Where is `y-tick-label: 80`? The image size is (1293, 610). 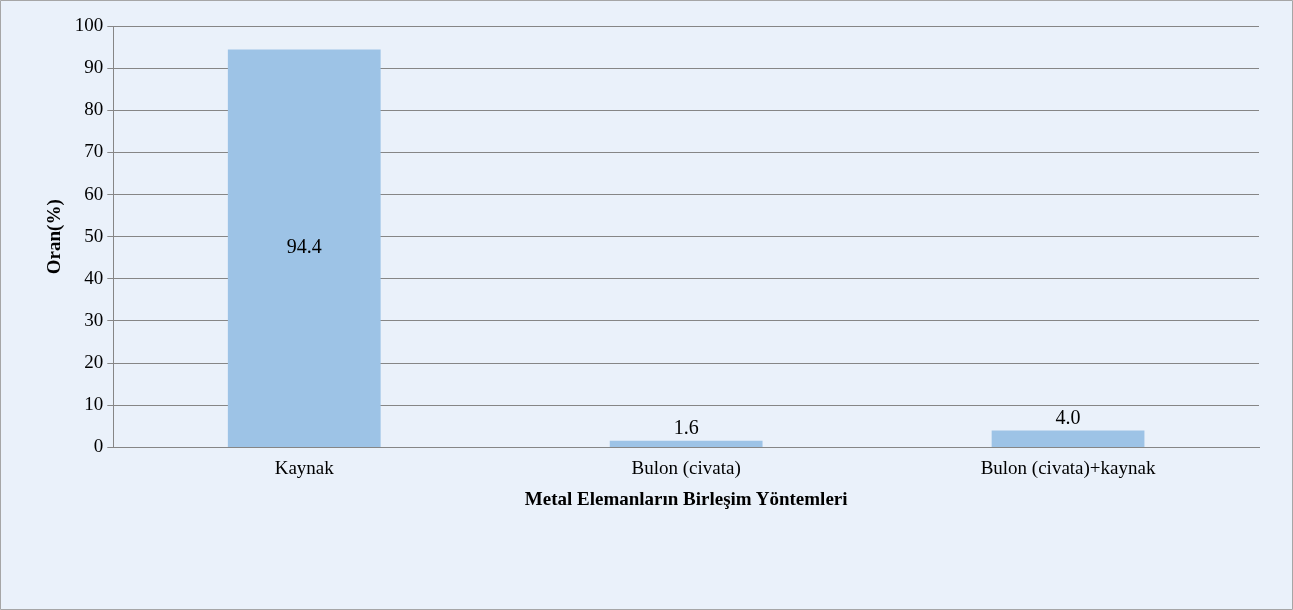
y-tick-label: 80 is located at coordinates (94, 109).